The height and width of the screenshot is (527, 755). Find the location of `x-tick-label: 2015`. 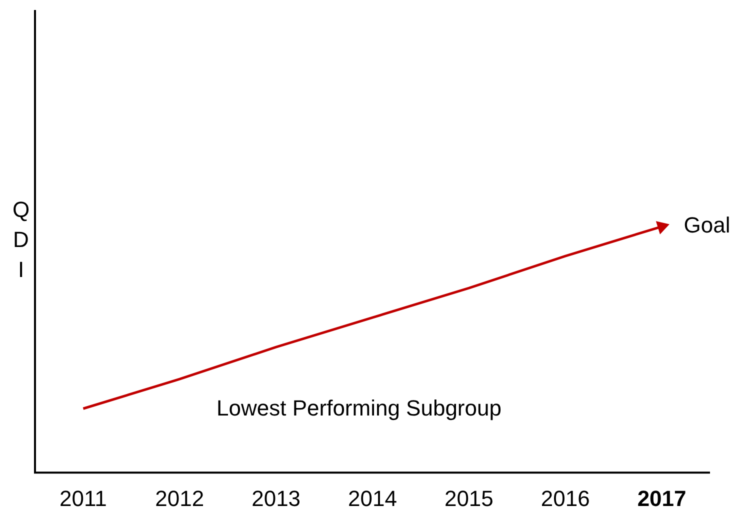

x-tick-label: 2015 is located at coordinates (469, 498).